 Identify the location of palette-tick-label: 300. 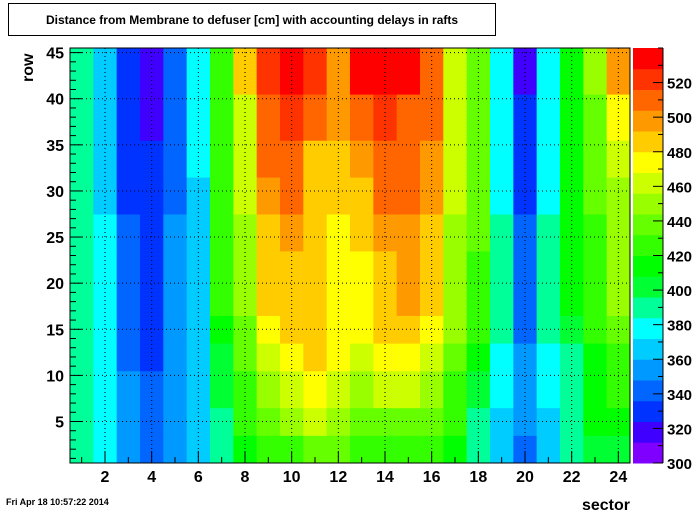
(679, 464).